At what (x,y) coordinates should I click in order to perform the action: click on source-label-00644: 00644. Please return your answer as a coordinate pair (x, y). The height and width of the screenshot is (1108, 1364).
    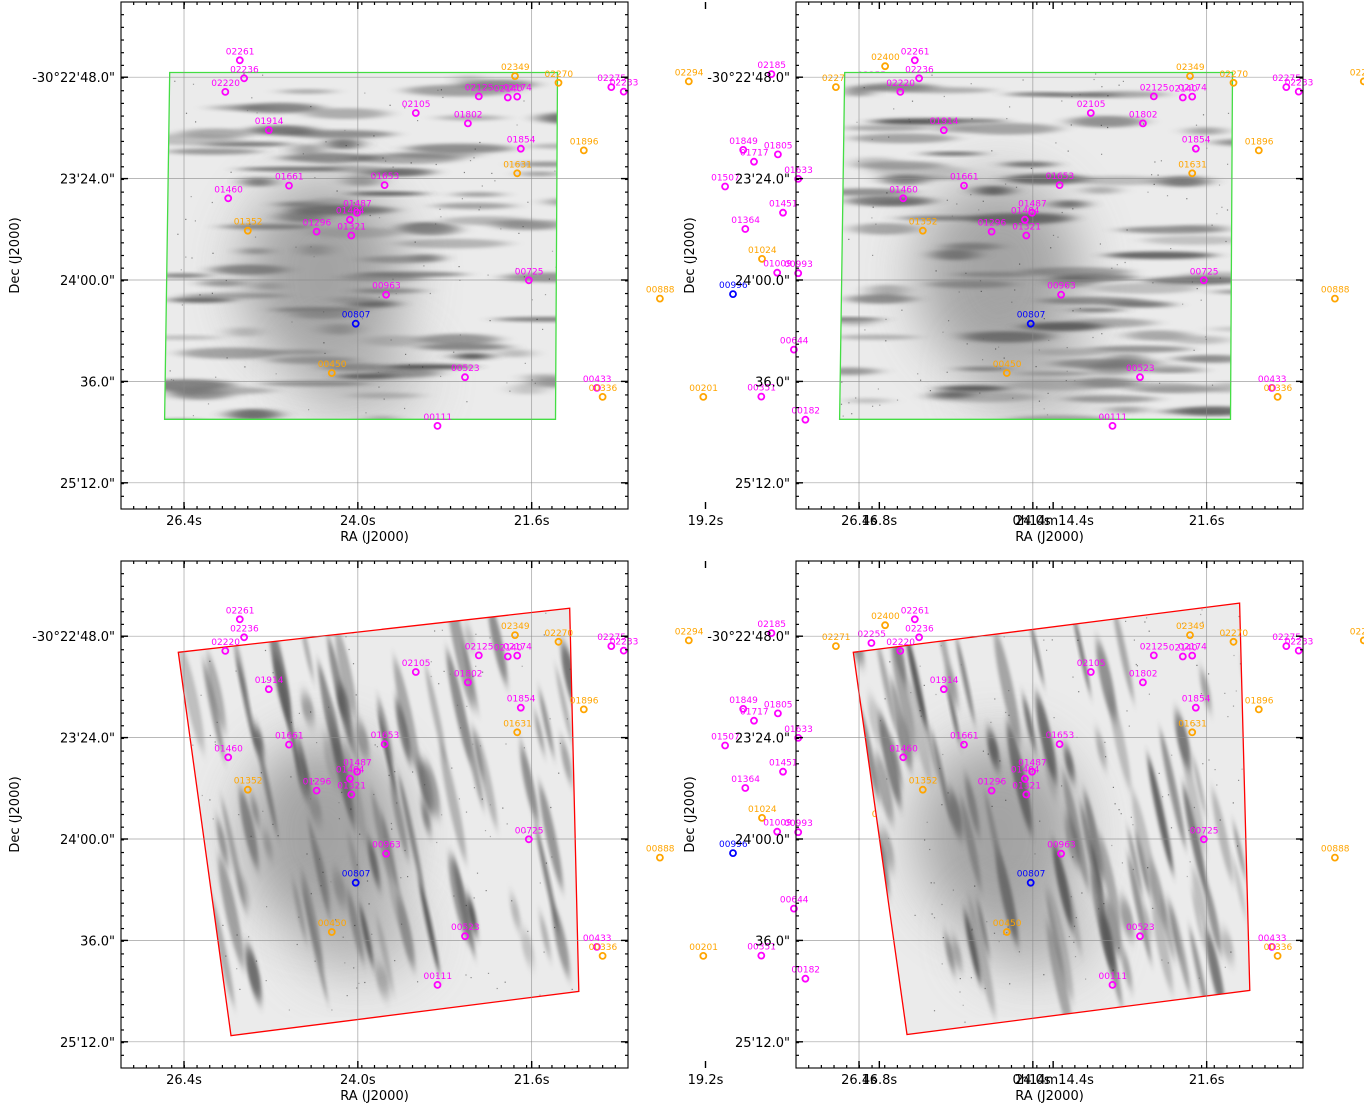
    Looking at the image, I should click on (794, 901).